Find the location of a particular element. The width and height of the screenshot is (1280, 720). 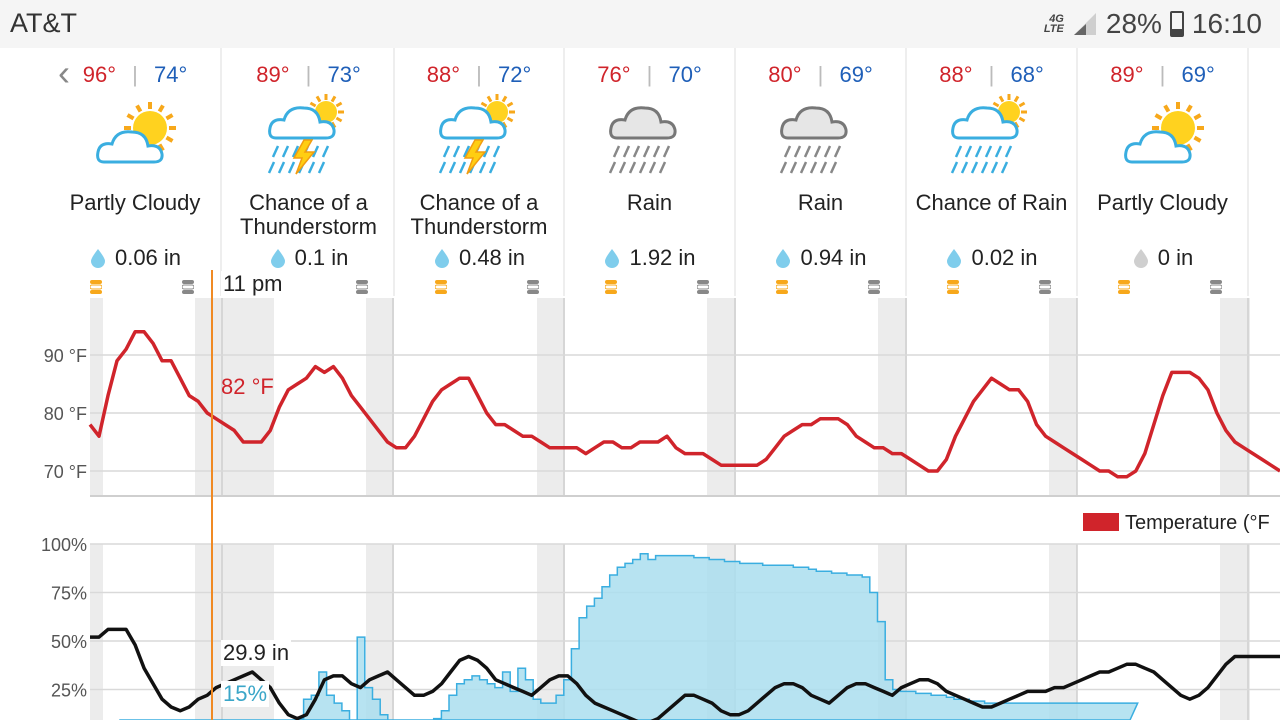

day-temps: 80° | 69° is located at coordinates (820, 75).